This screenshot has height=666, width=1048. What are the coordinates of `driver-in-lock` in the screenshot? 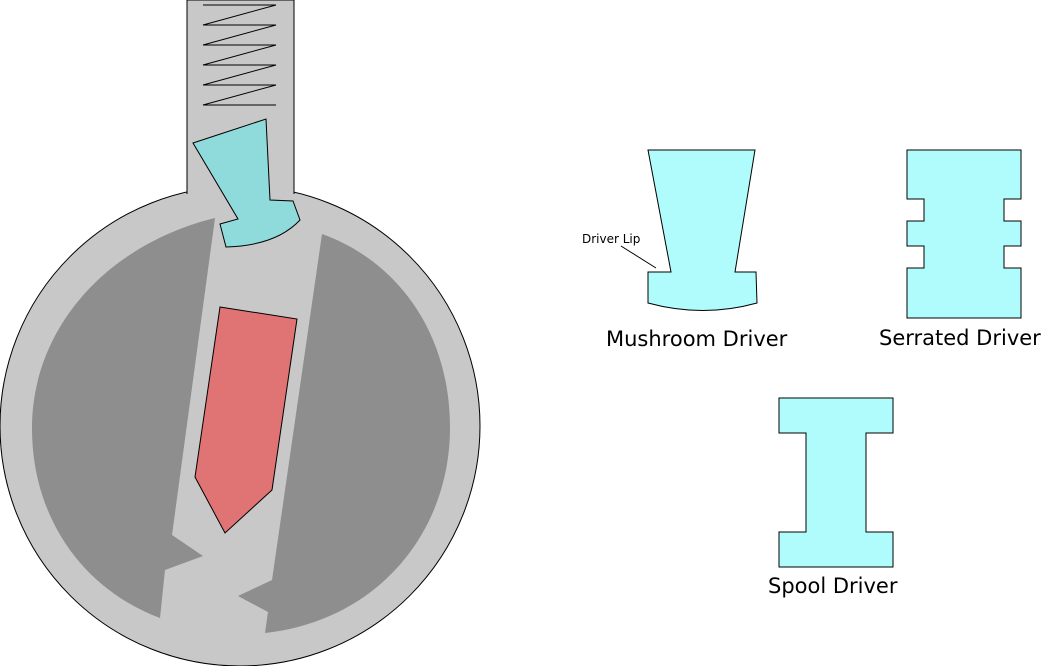 It's located at (246, 183).